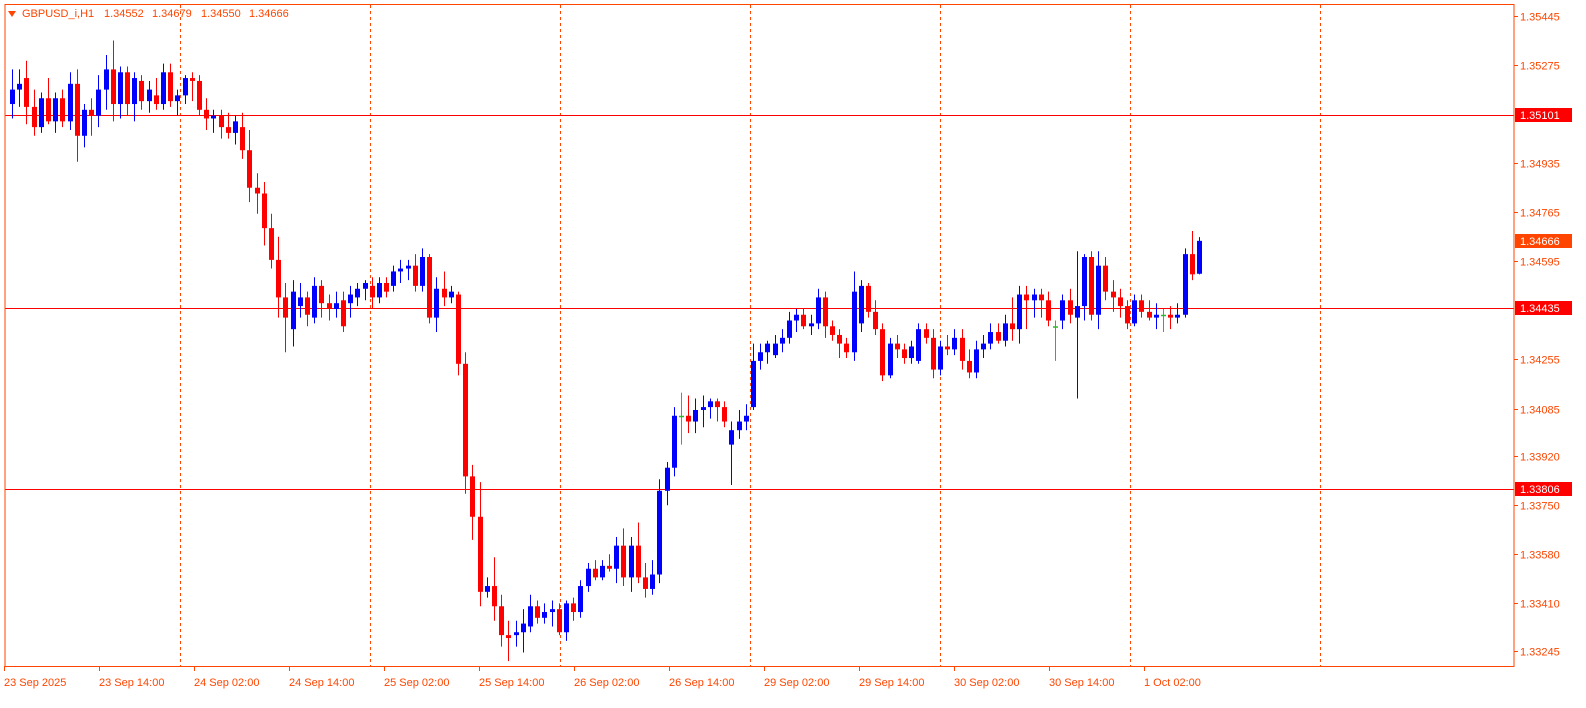  What do you see at coordinates (12, 14) in the screenshot?
I see `collapse-triangle-icon` at bounding box center [12, 14].